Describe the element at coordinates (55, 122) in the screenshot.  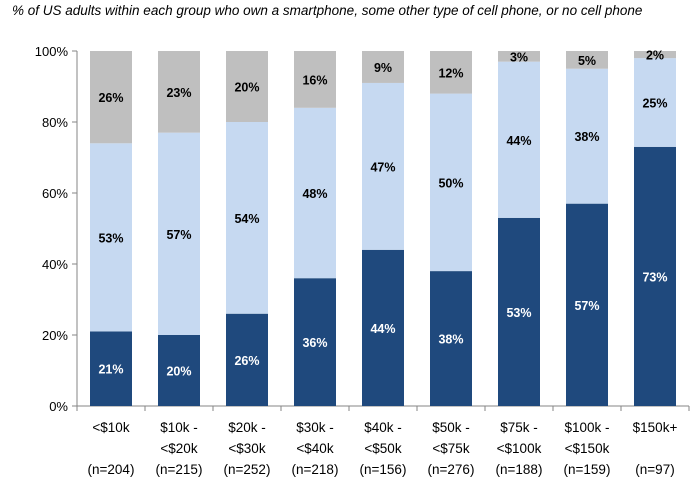
I see `y-tick-label: 80%` at that location.